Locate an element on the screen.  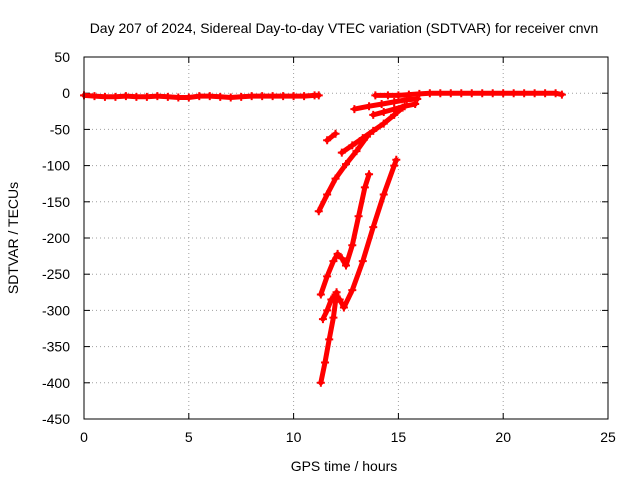
y-tick-label: -400 is located at coordinates (56, 383).